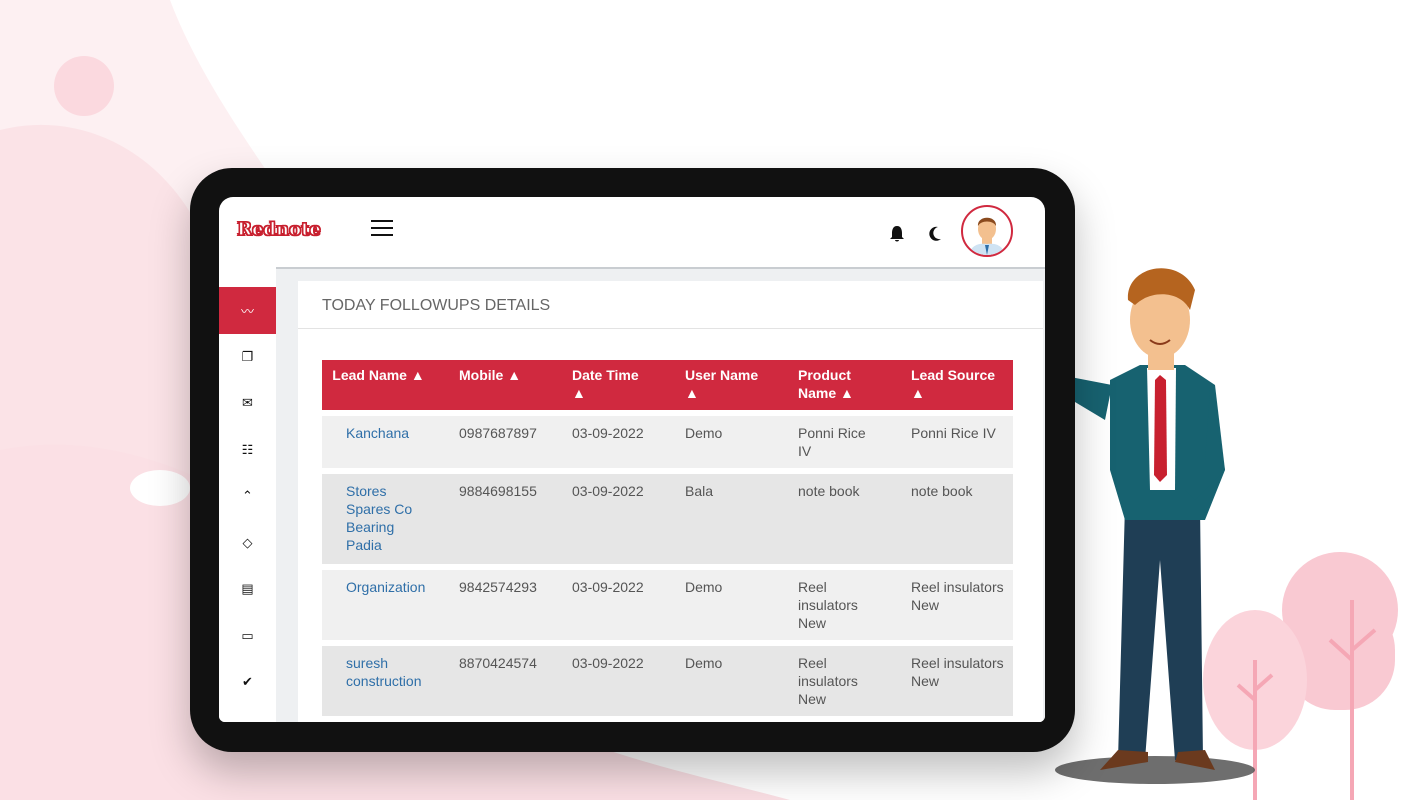 The width and height of the screenshot is (1422, 800). What do you see at coordinates (491, 681) in the screenshot?
I see `table-cell: 8870424574` at bounding box center [491, 681].